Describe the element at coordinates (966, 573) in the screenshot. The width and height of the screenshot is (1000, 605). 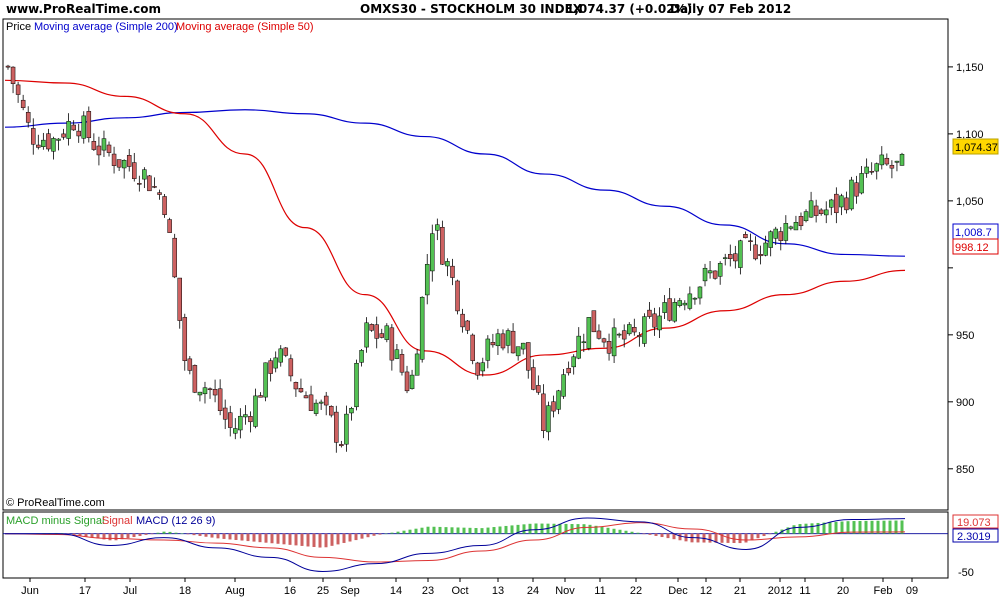
I see `macd-axis-label: -50` at that location.